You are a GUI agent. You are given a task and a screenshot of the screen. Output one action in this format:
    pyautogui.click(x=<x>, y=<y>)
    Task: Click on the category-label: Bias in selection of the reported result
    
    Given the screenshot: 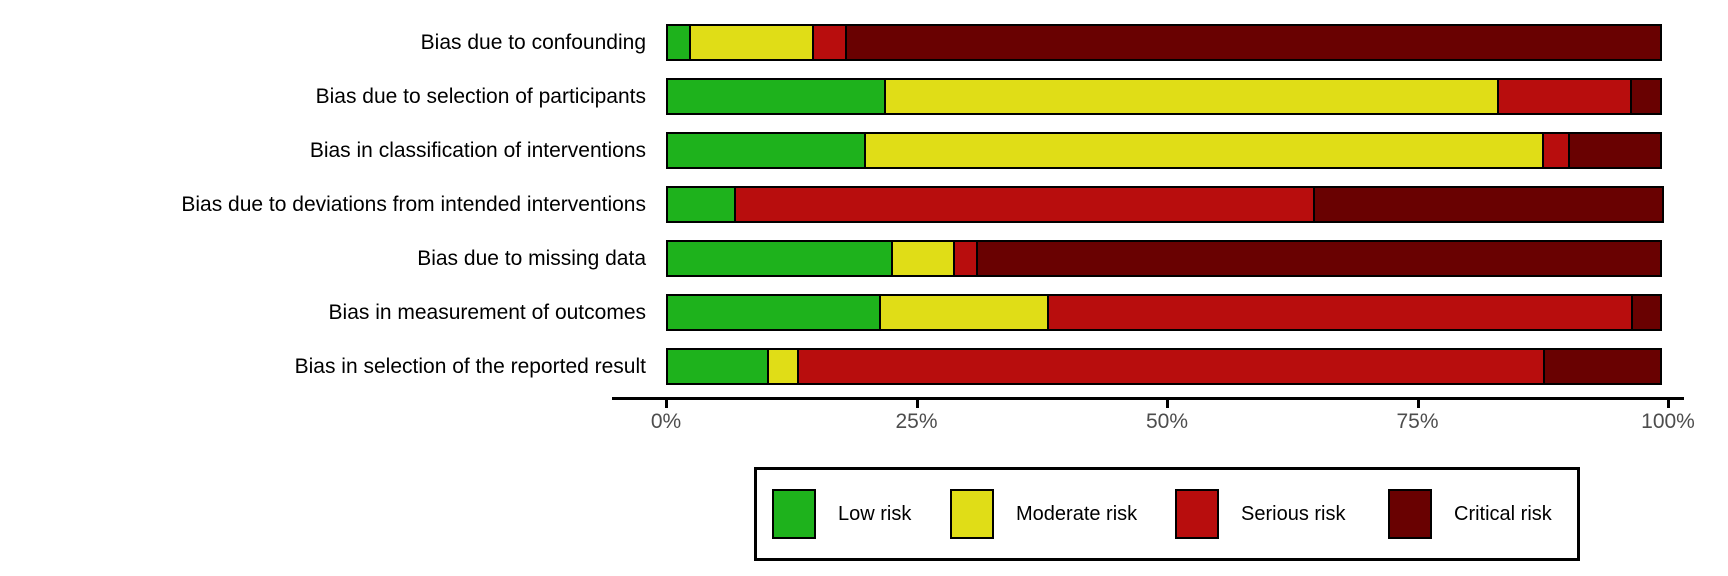 What is the action you would take?
    pyautogui.click(x=470, y=366)
    